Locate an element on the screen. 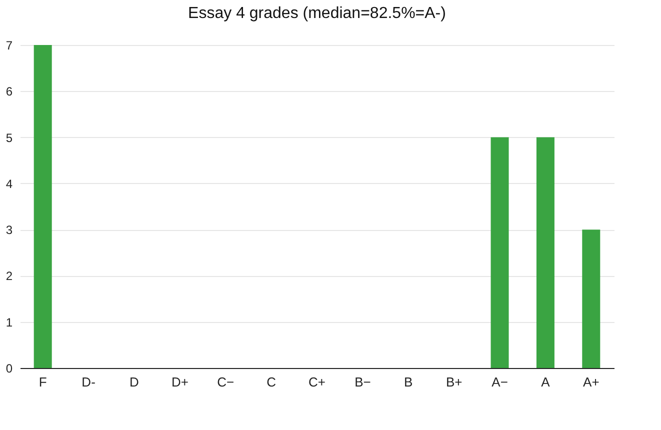 This screenshot has width=661, height=430. y-tick-label: 3 is located at coordinates (9, 230).